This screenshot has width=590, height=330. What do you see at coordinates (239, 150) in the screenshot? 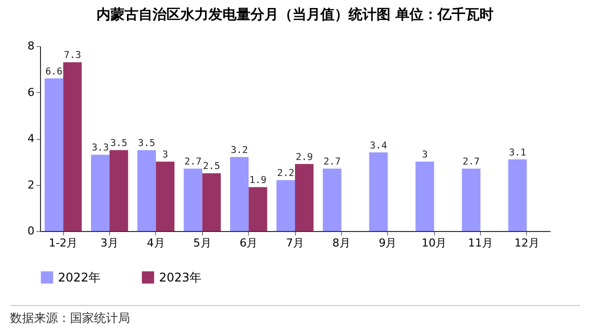
I see `data-label: 3.2` at bounding box center [239, 150].